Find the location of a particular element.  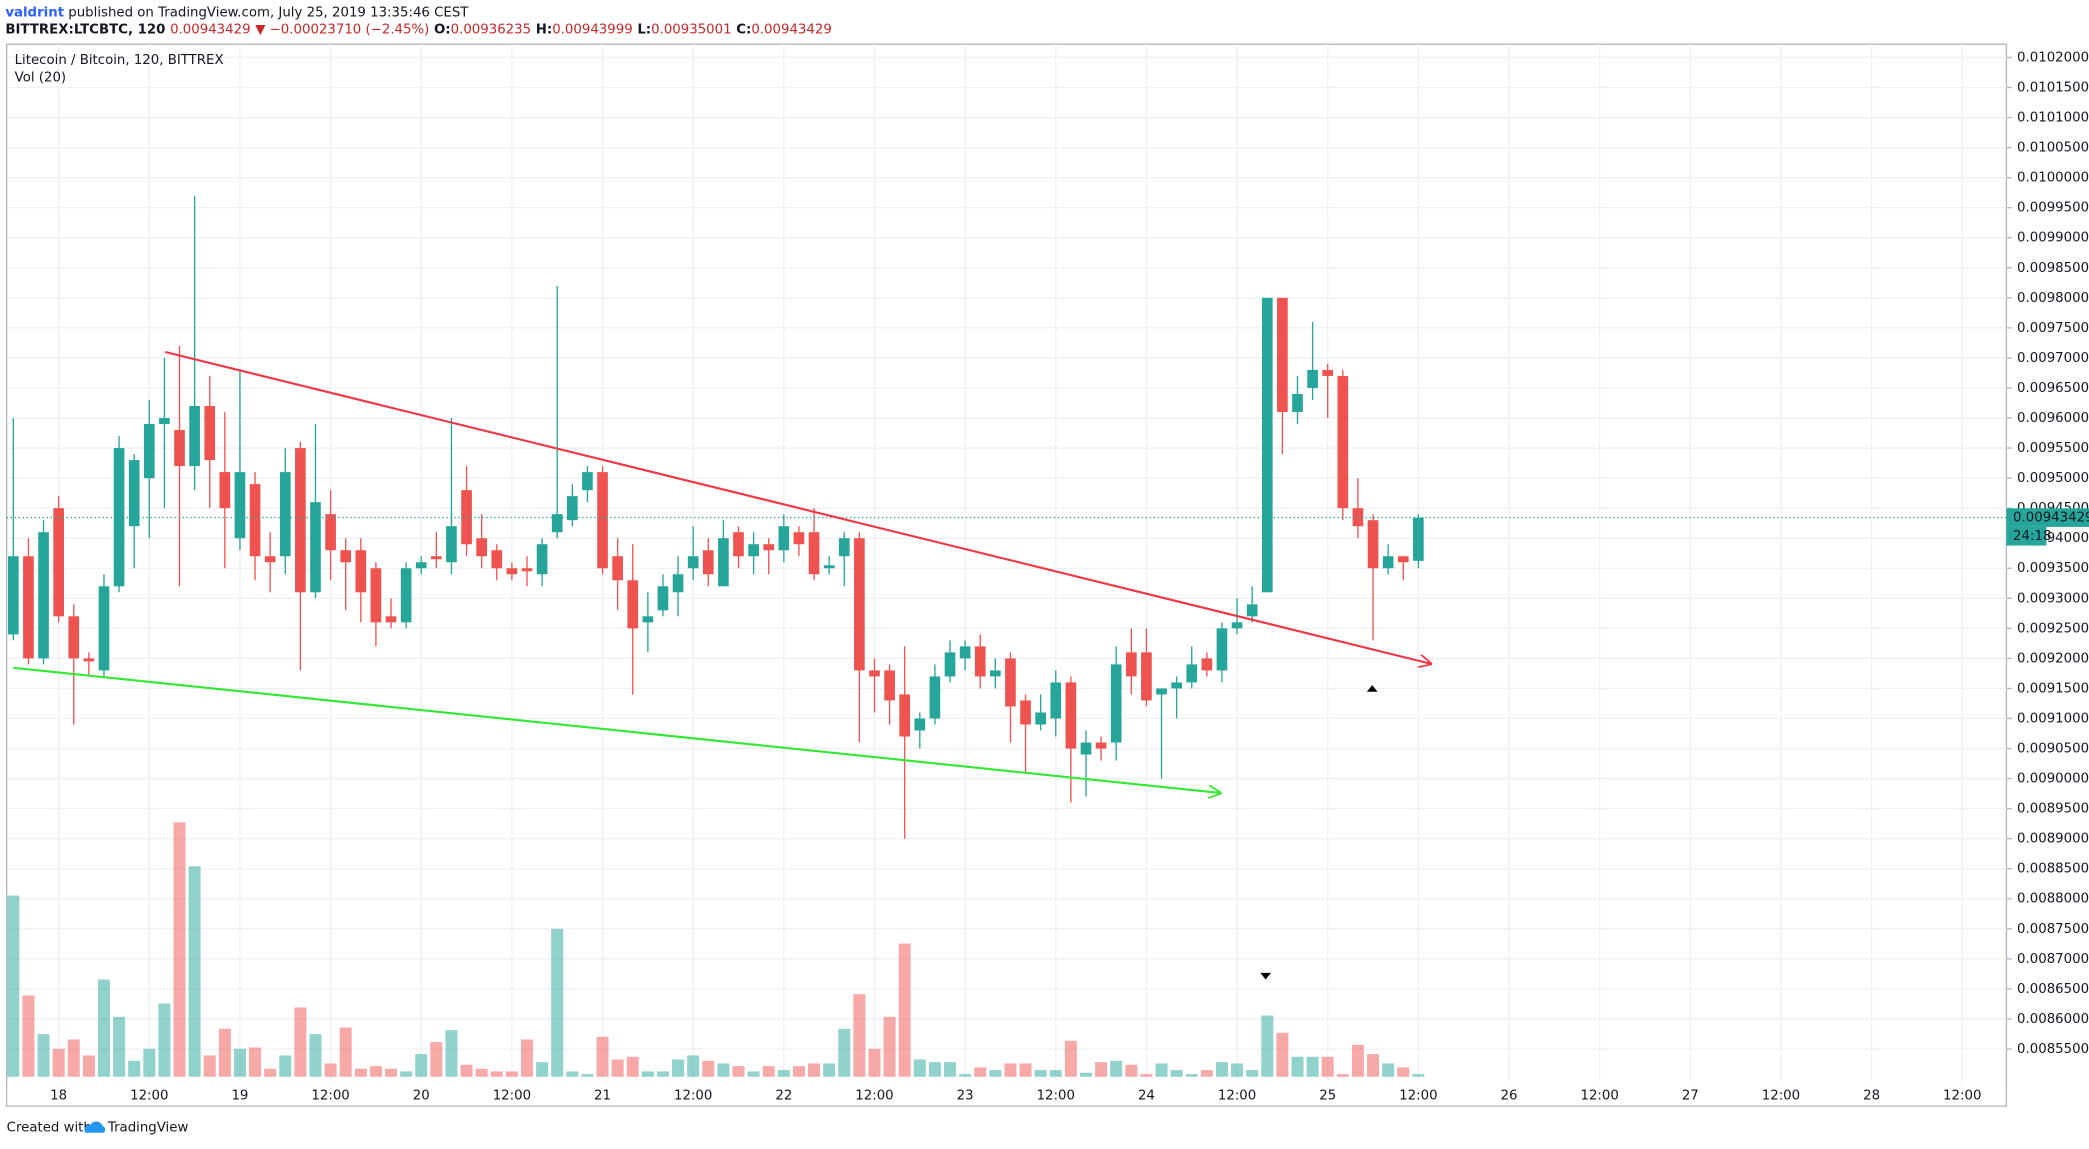

x-tick-label: 28 is located at coordinates (1871, 1095).